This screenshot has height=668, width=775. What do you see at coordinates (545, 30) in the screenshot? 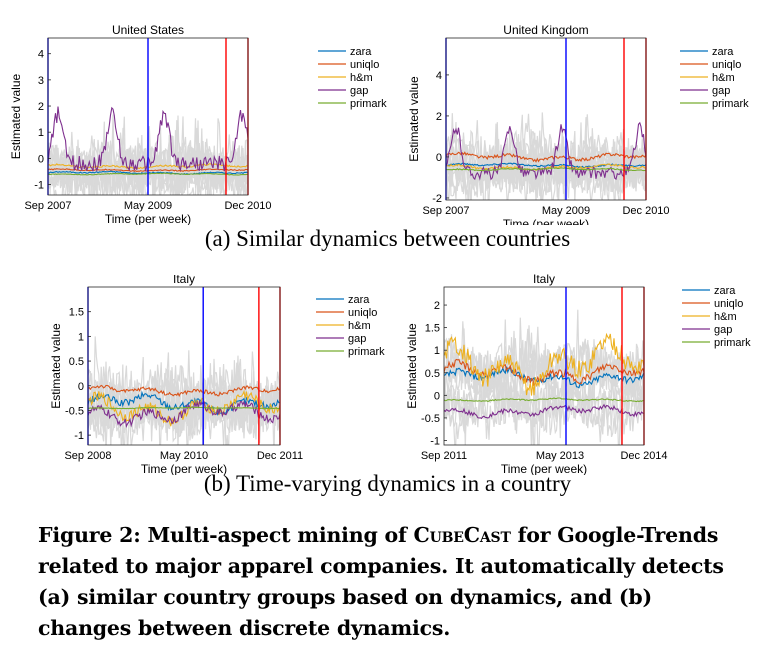
I see `chart-title: United Kingdom` at bounding box center [545, 30].